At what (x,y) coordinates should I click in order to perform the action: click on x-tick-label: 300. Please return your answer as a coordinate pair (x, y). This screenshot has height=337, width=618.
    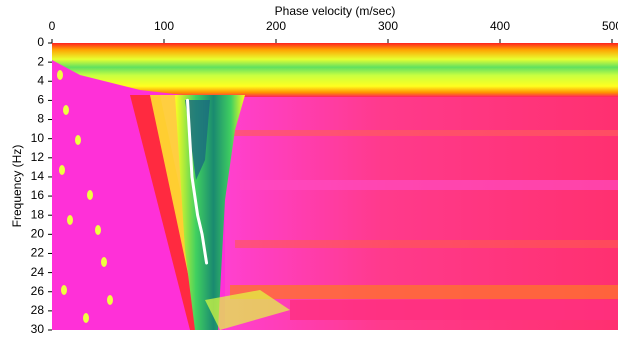
    Looking at the image, I should click on (388, 26).